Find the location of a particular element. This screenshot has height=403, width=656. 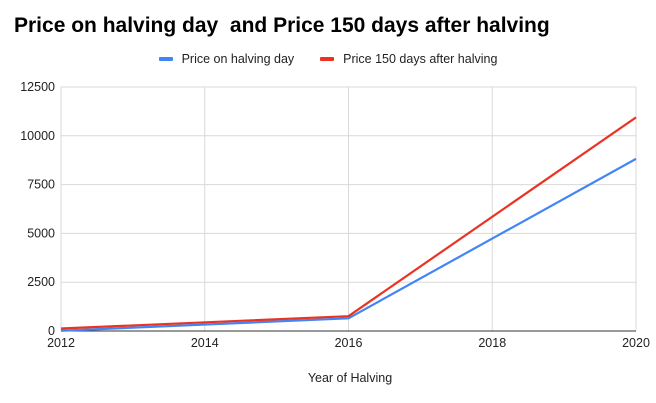

legend-label: Price 150 days after halving is located at coordinates (420, 59).